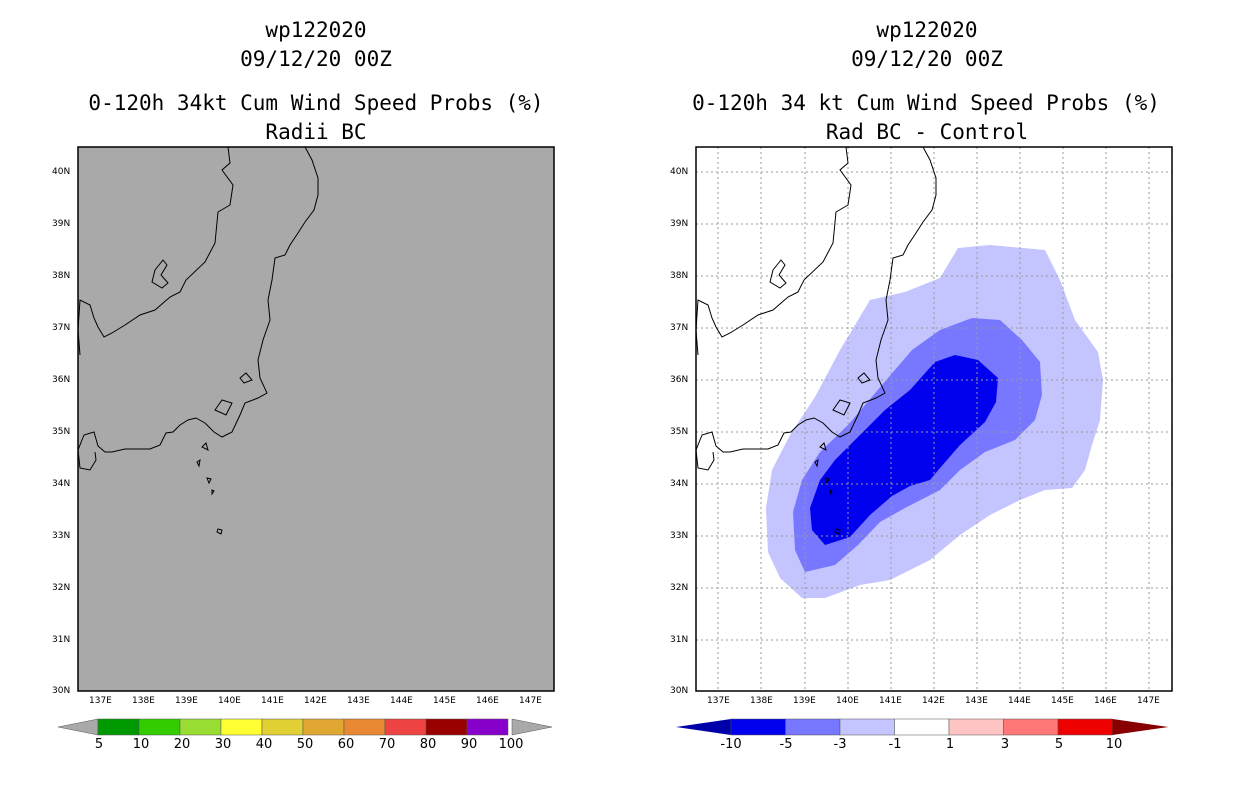 This screenshot has height=800, width=1236. I want to click on right-lat-label: 31N, so click(679, 640).